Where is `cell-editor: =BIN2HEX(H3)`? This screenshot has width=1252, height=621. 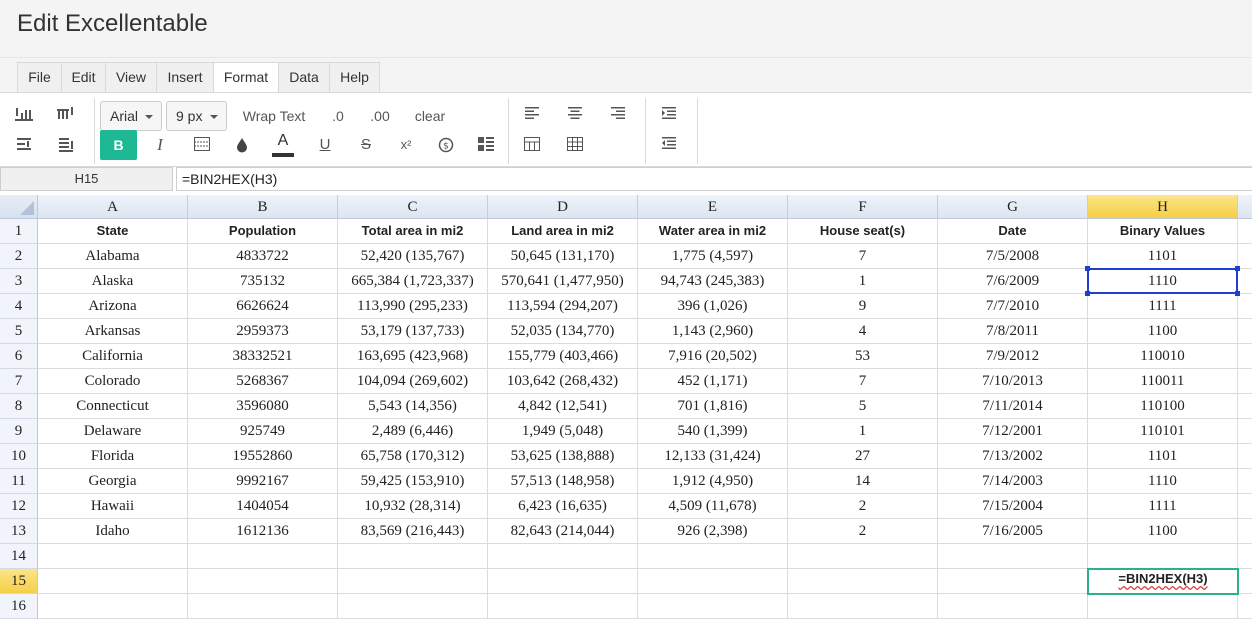 cell-editor: =BIN2HEX(H3) is located at coordinates (1163, 581).